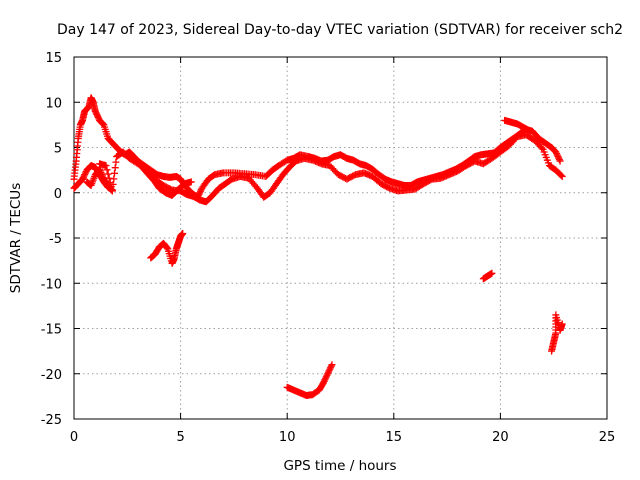  What do you see at coordinates (166, 181) in the screenshot?
I see `series-mid-loop` at bounding box center [166, 181].